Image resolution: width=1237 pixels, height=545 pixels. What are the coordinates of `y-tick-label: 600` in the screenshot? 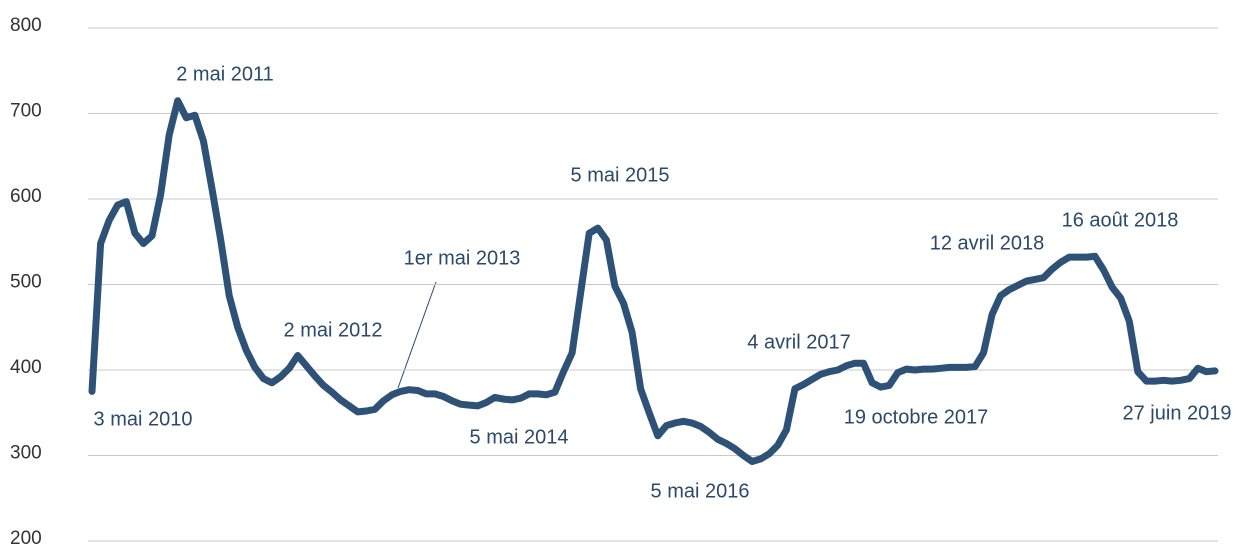 It's located at (26, 196).